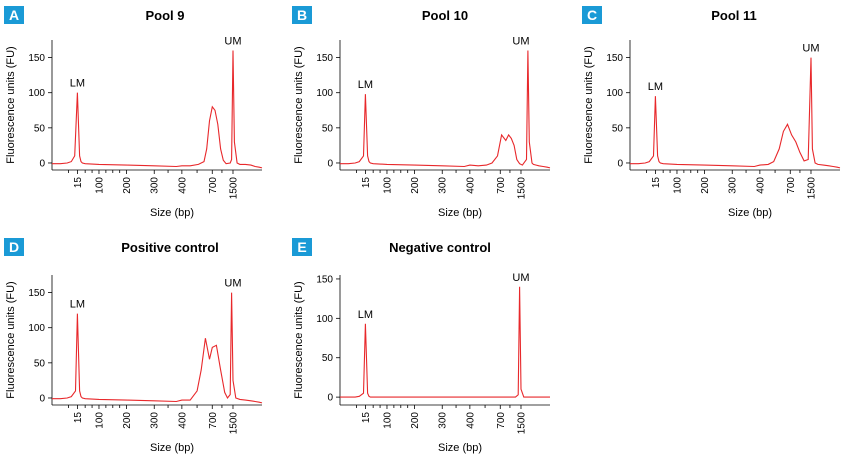  Describe the element at coordinates (734, 15) in the screenshot. I see `panel-title: Pool 11` at that location.